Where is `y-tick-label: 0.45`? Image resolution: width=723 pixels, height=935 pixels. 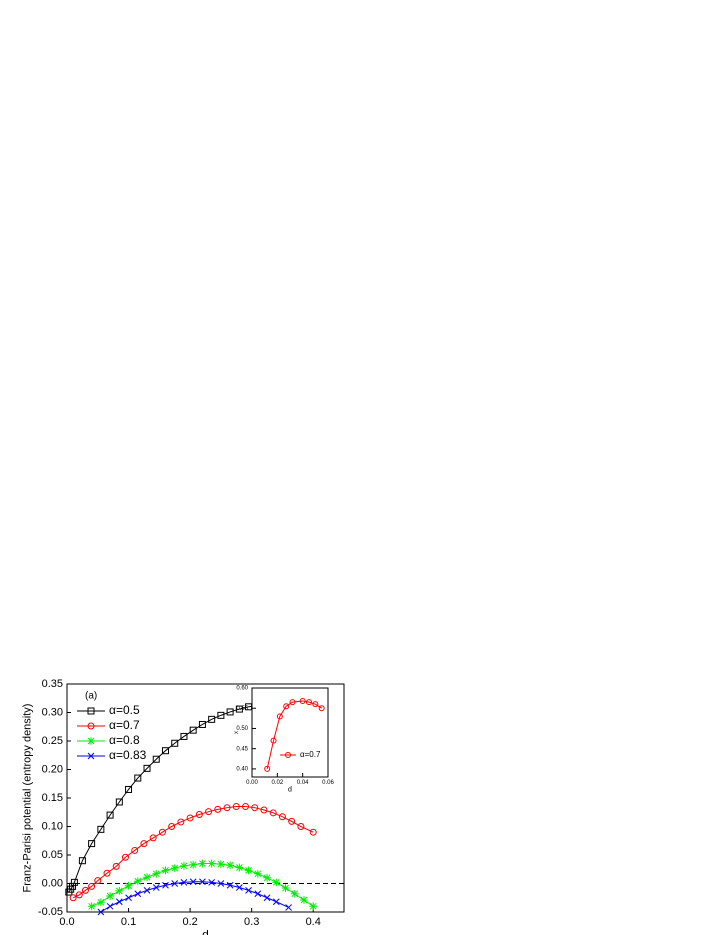
y-tick-label: 0.45 is located at coordinates (242, 749).